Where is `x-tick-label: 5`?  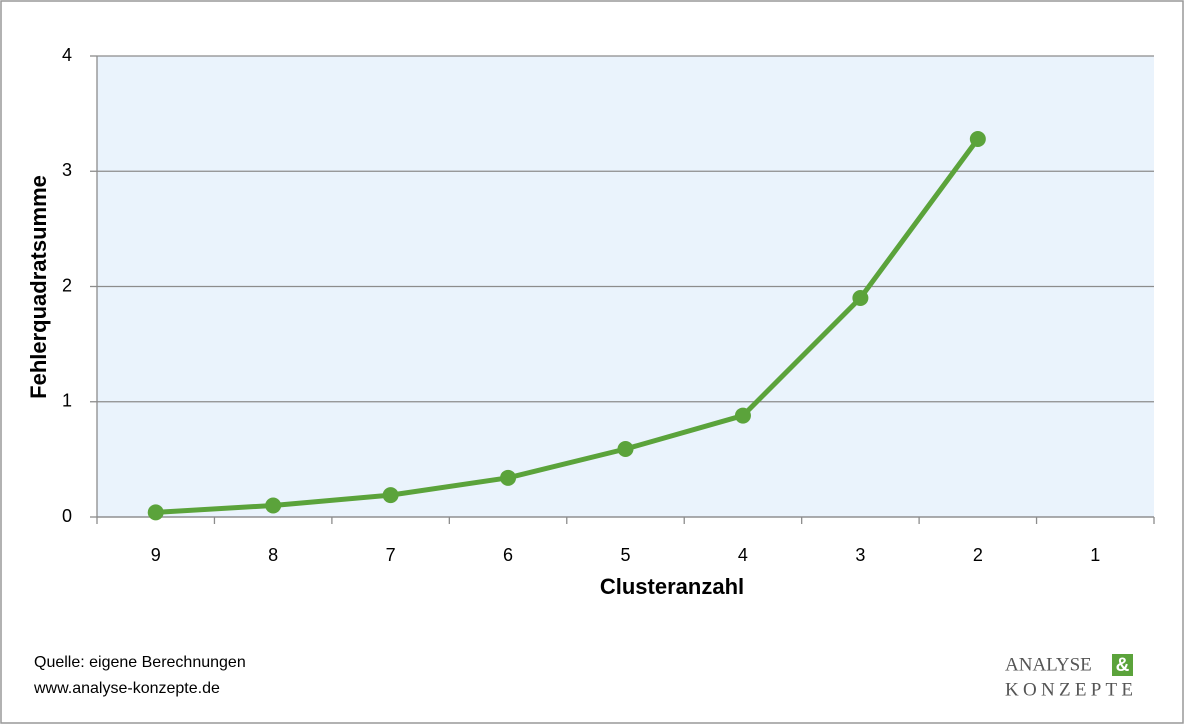
x-tick-label: 5 is located at coordinates (625, 555).